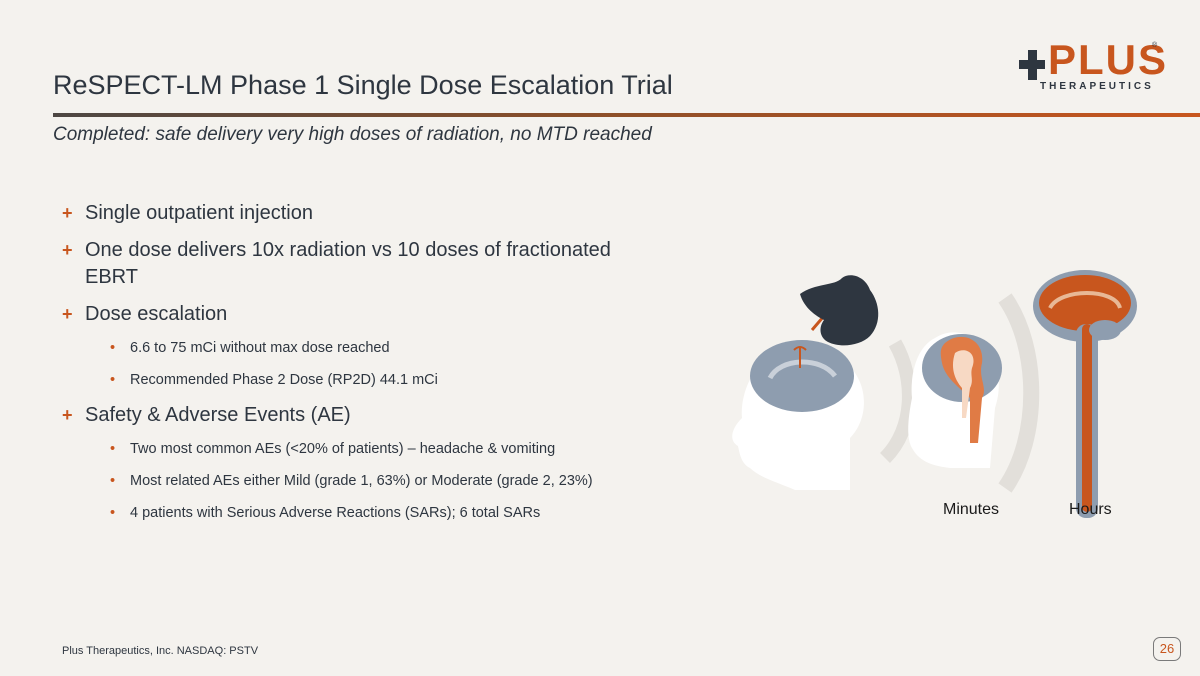 The width and height of the screenshot is (1200, 676). Describe the element at coordinates (382, 314) in the screenshot. I see `bullet-item: + Dose escalation` at that location.